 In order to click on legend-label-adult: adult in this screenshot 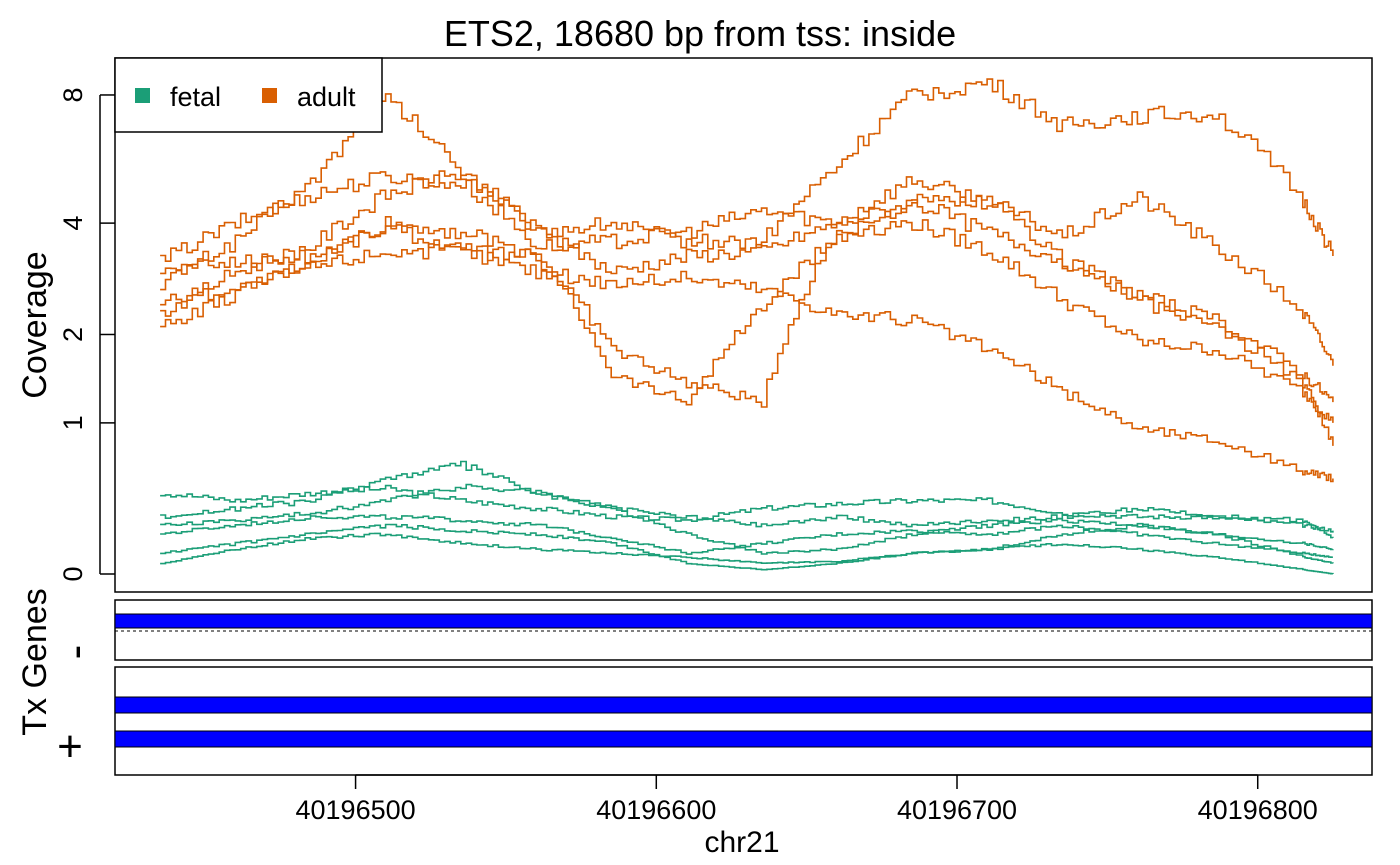, I will do `click(326, 97)`.